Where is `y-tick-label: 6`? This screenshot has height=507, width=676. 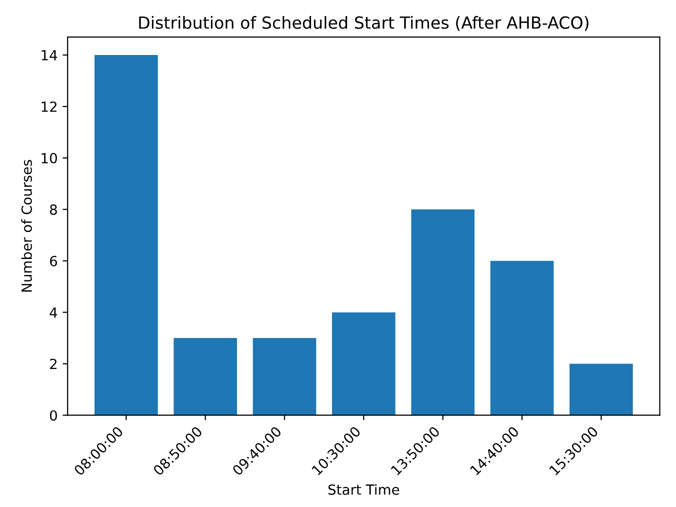 y-tick-label: 6 is located at coordinates (54, 261).